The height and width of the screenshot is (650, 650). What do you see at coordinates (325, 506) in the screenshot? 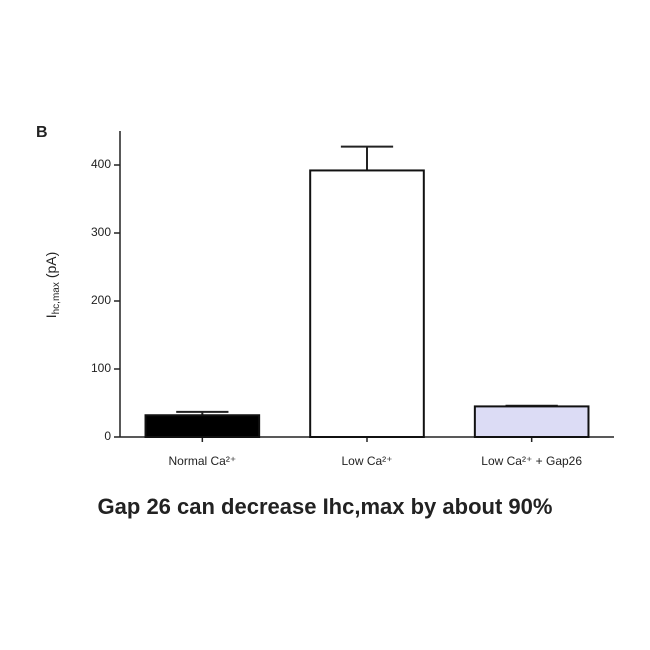
I see `caption: Gap 26 can decrease Ihc,max by about 90%` at bounding box center [325, 506].